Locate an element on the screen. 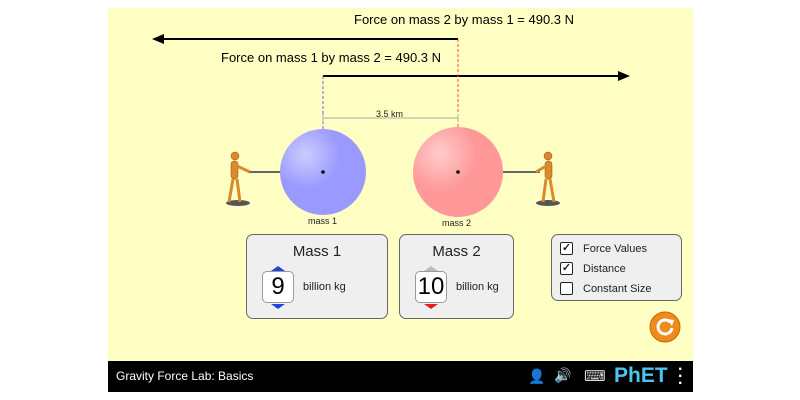  mass1-panel: Mass 1 9 billion kg is located at coordinates (317, 276).